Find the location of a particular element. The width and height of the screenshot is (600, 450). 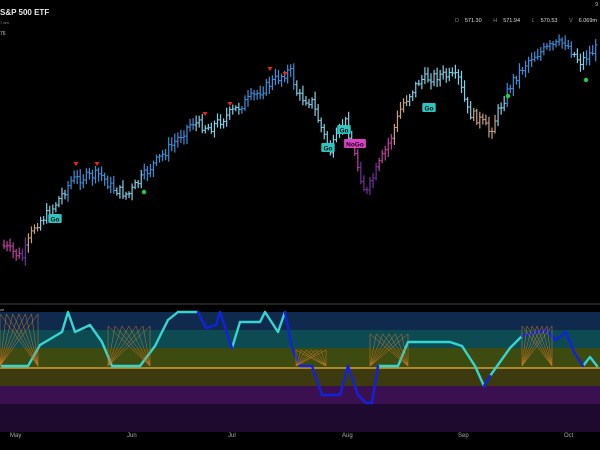

low-key: L is located at coordinates (533, 21).